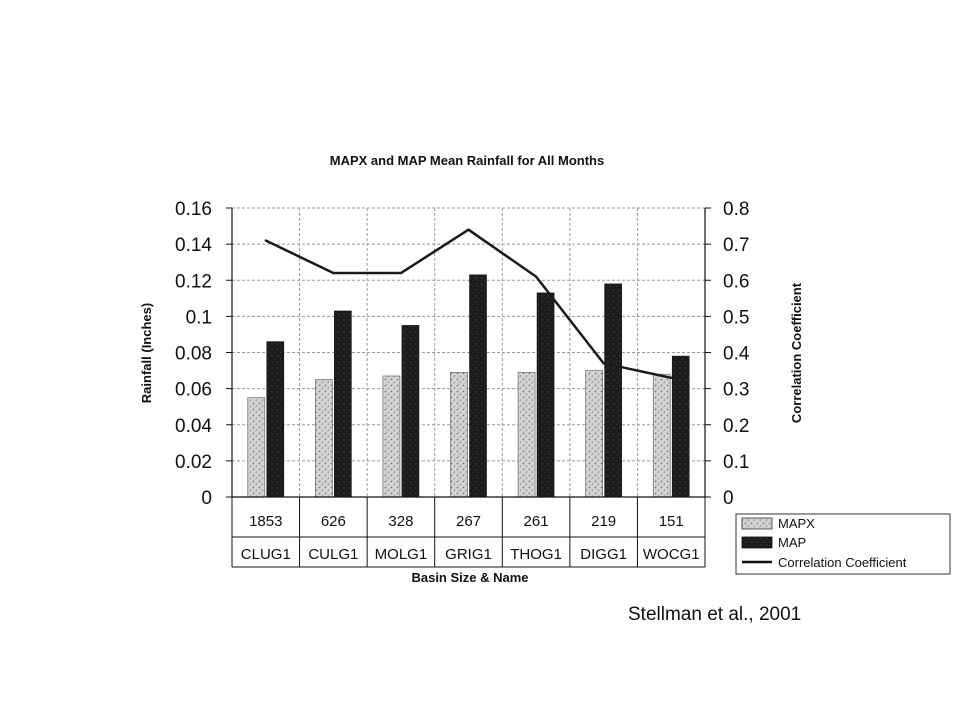 Image resolution: width=960 pixels, height=720 pixels. What do you see at coordinates (603, 521) in the screenshot?
I see `basin-size-label: 219` at bounding box center [603, 521].